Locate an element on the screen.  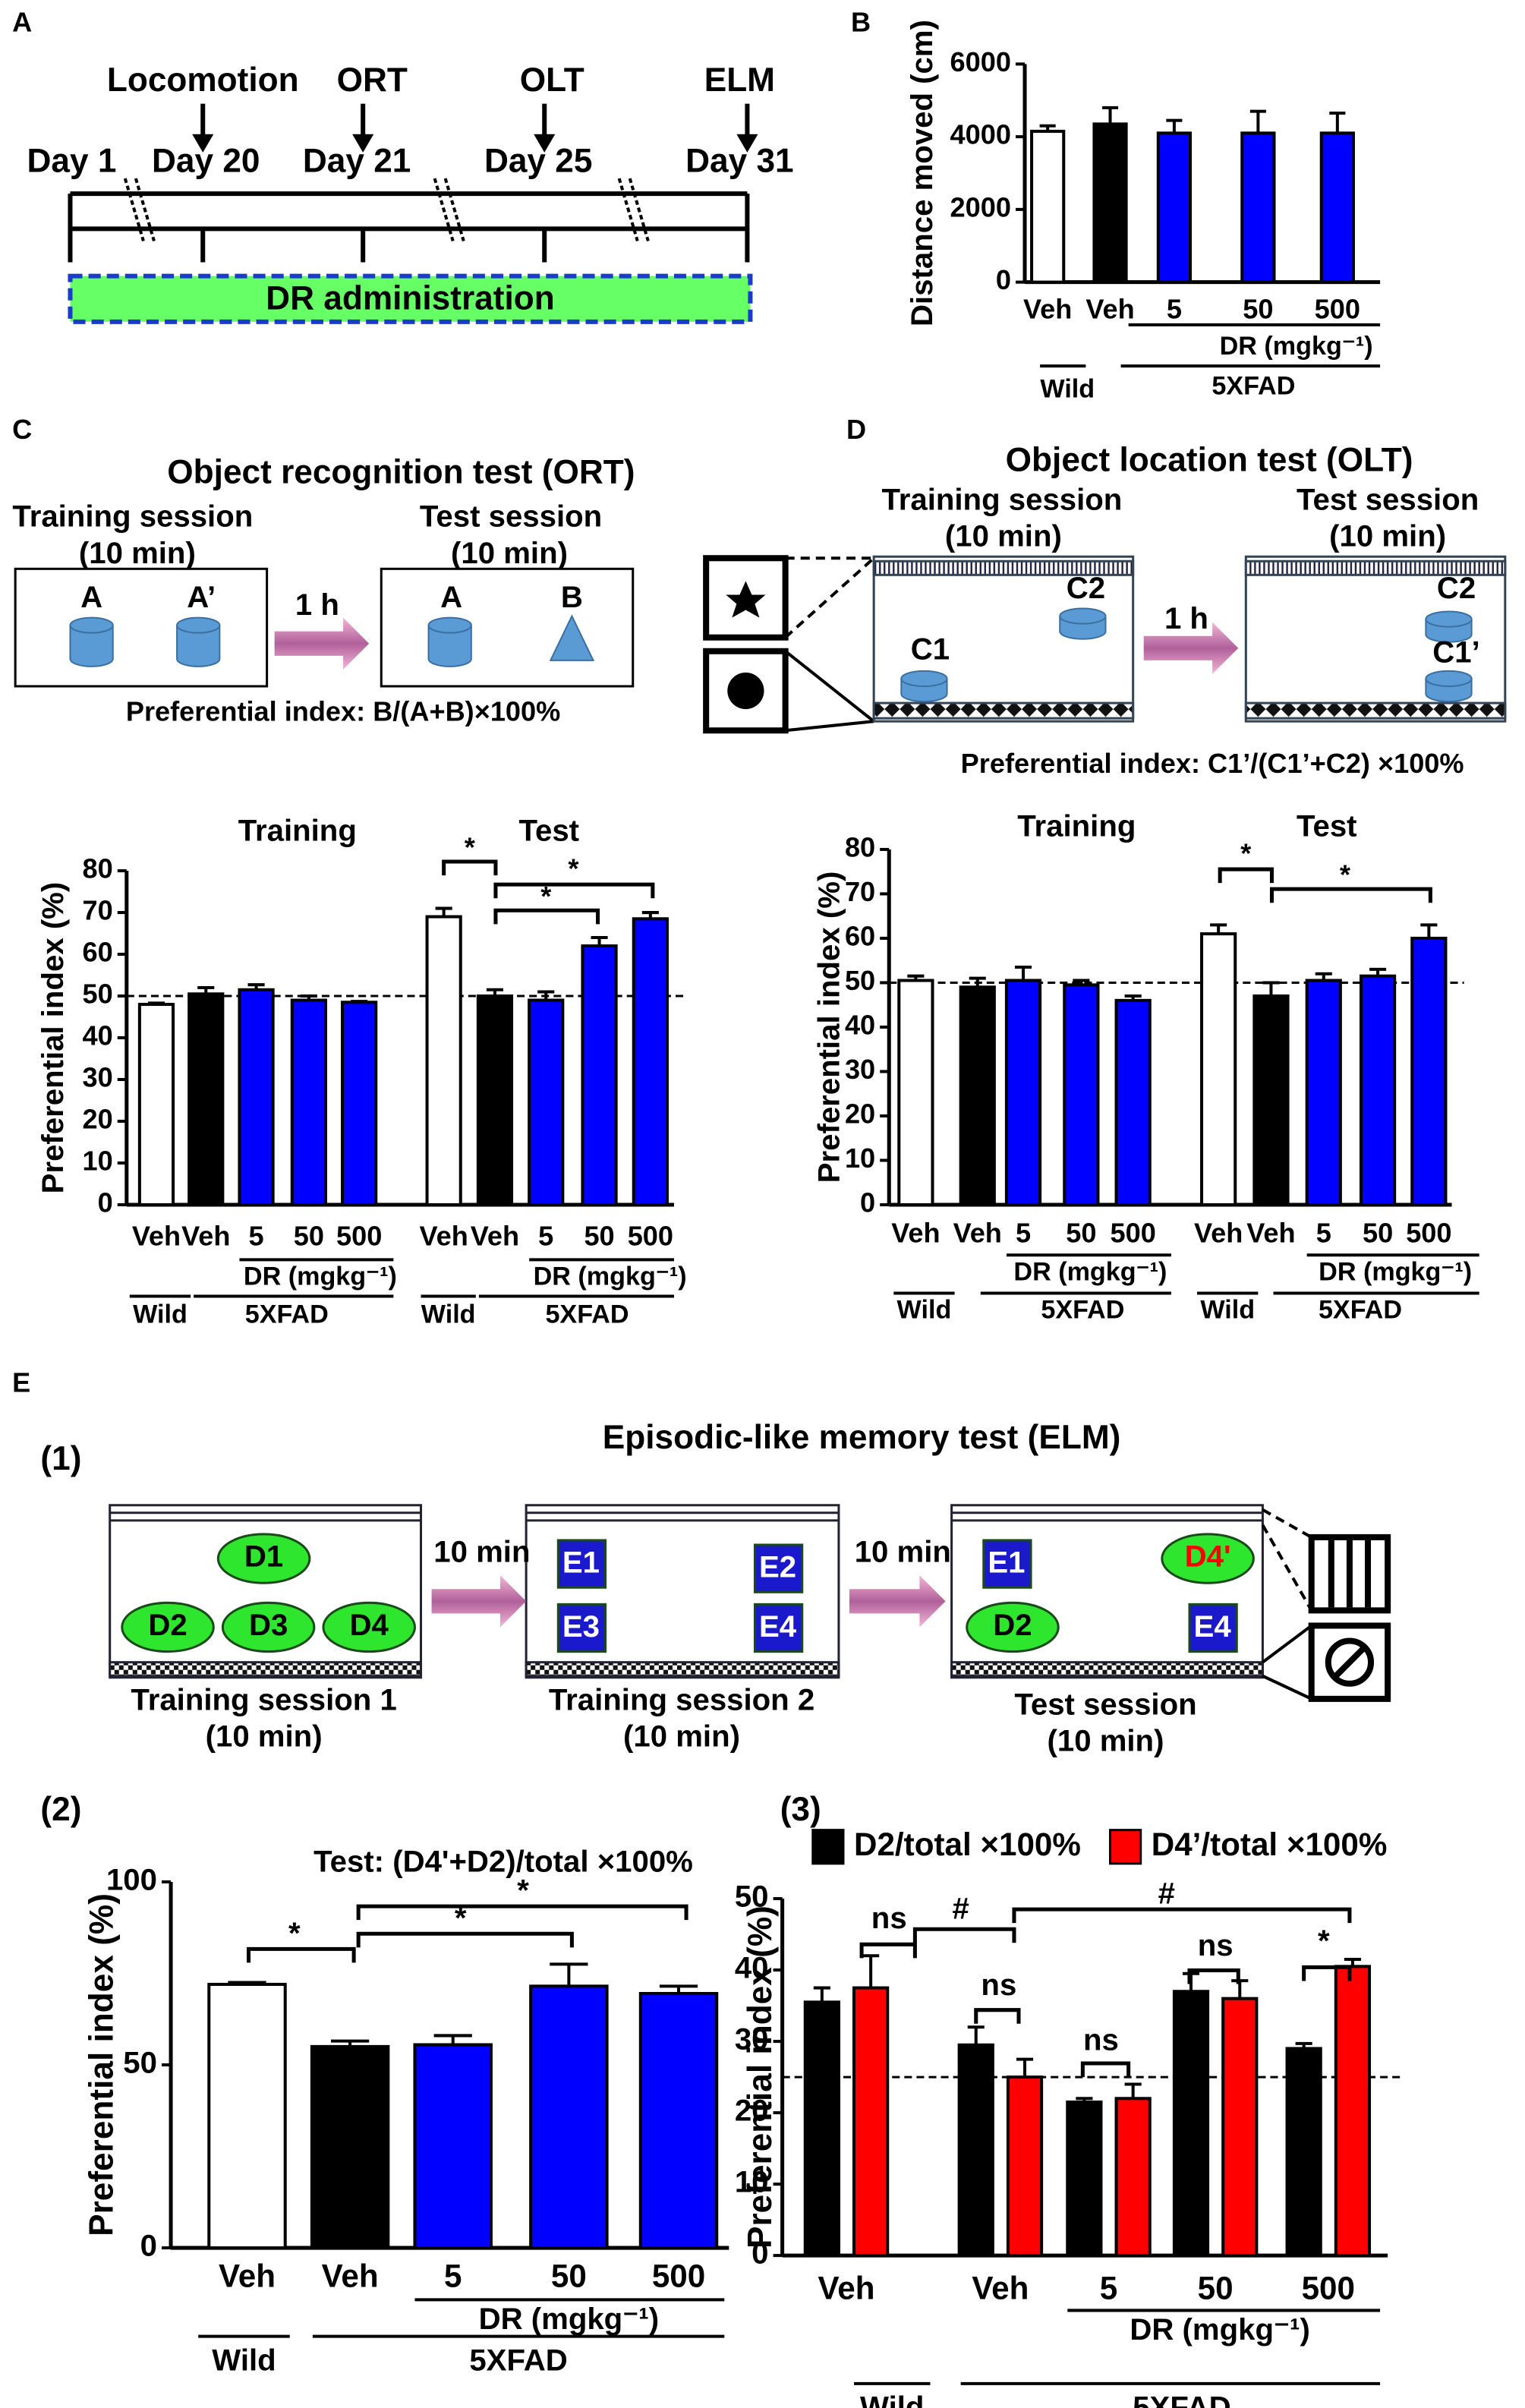
object-label: D4' is located at coordinates (1208, 1557).